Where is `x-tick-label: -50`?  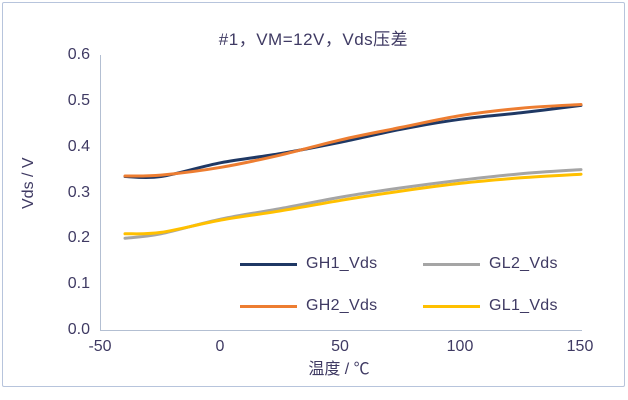 x-tick-label: -50 is located at coordinates (100, 346).